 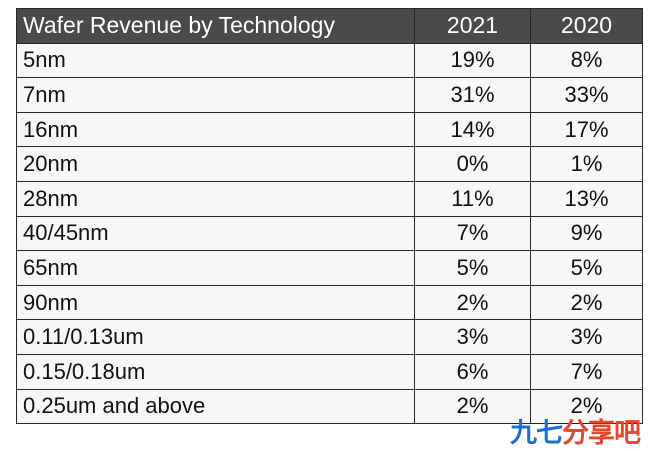 I want to click on cell-technology: 65nm, so click(x=215, y=268).